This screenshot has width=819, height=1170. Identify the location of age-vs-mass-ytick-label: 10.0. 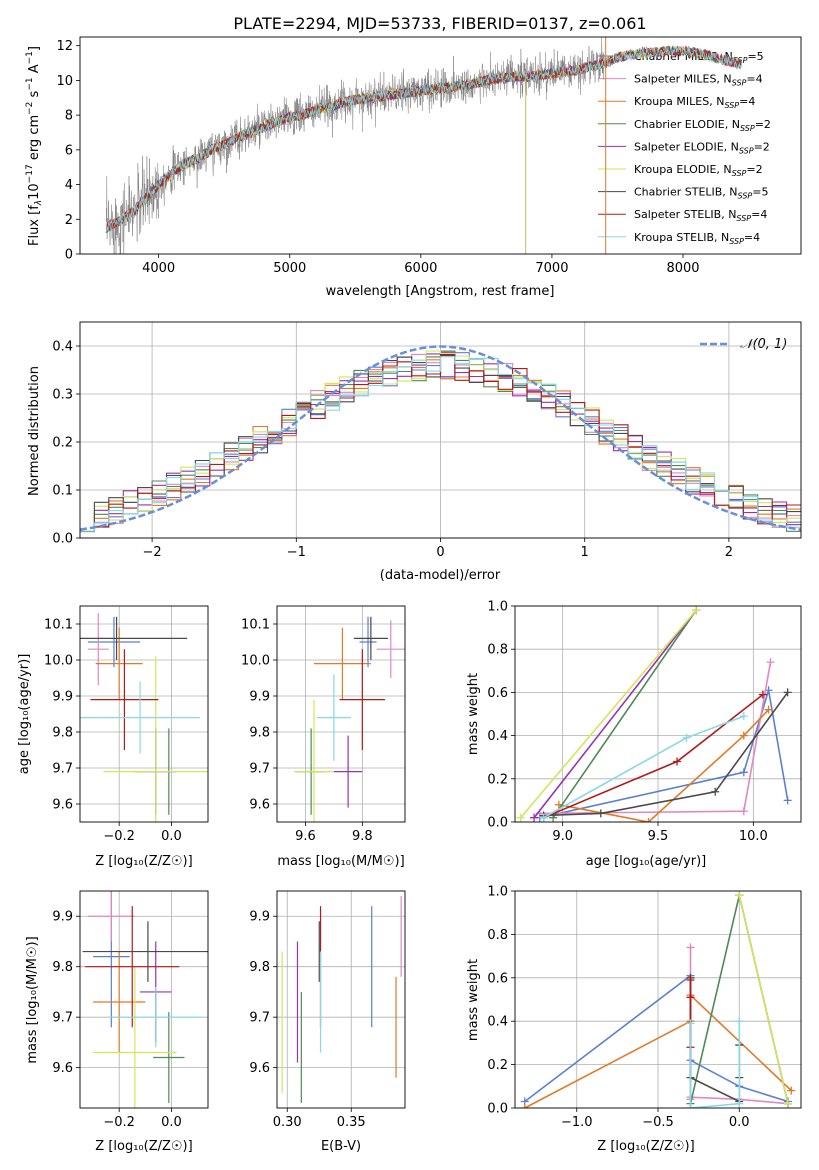
(255, 661).